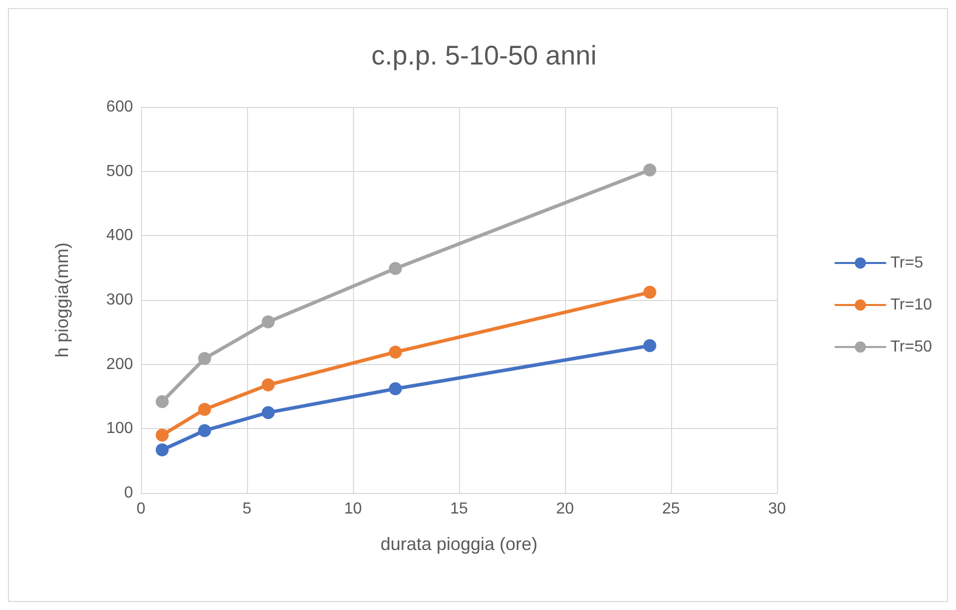  I want to click on y-tick-label: 600, so click(120, 107).